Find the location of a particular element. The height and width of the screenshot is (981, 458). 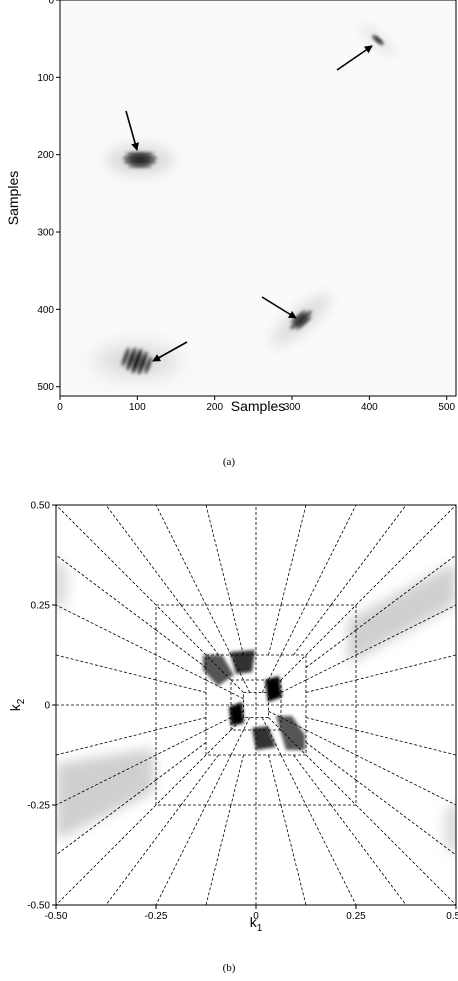

x-tick-label: 0.50 is located at coordinates (452, 916).